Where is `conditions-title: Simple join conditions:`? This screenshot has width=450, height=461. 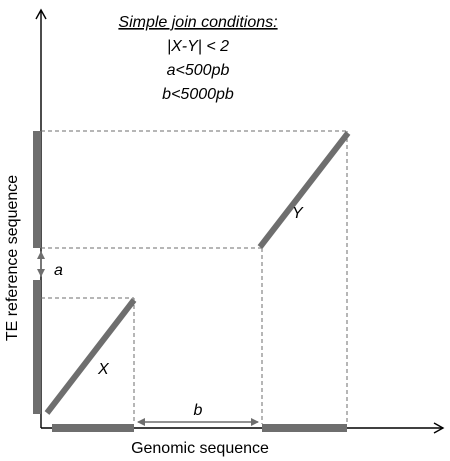 conditions-title: Simple join conditions: is located at coordinates (197, 22).